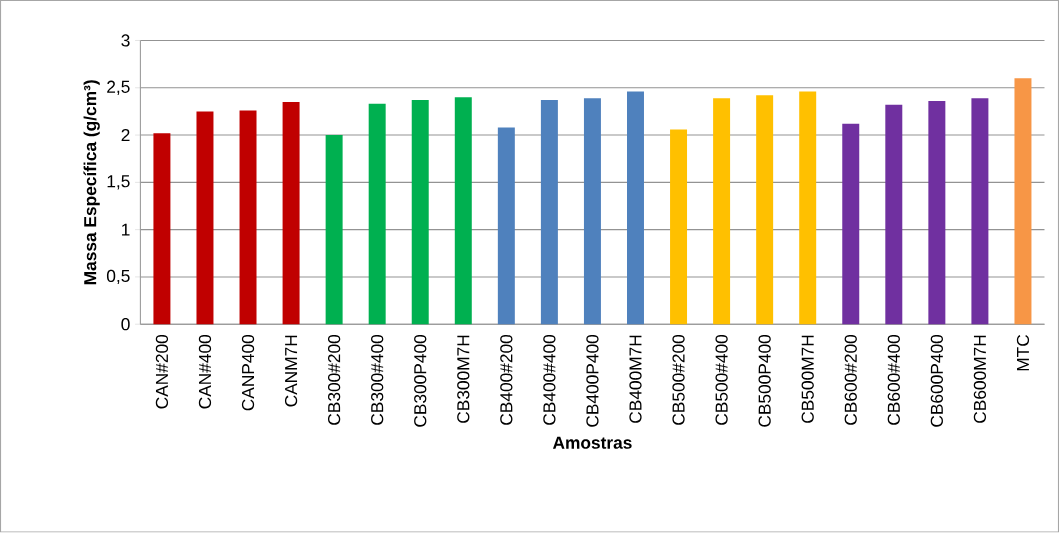 This screenshot has width=1059, height=533. I want to click on x-tick-label: CB600P400, so click(936, 381).